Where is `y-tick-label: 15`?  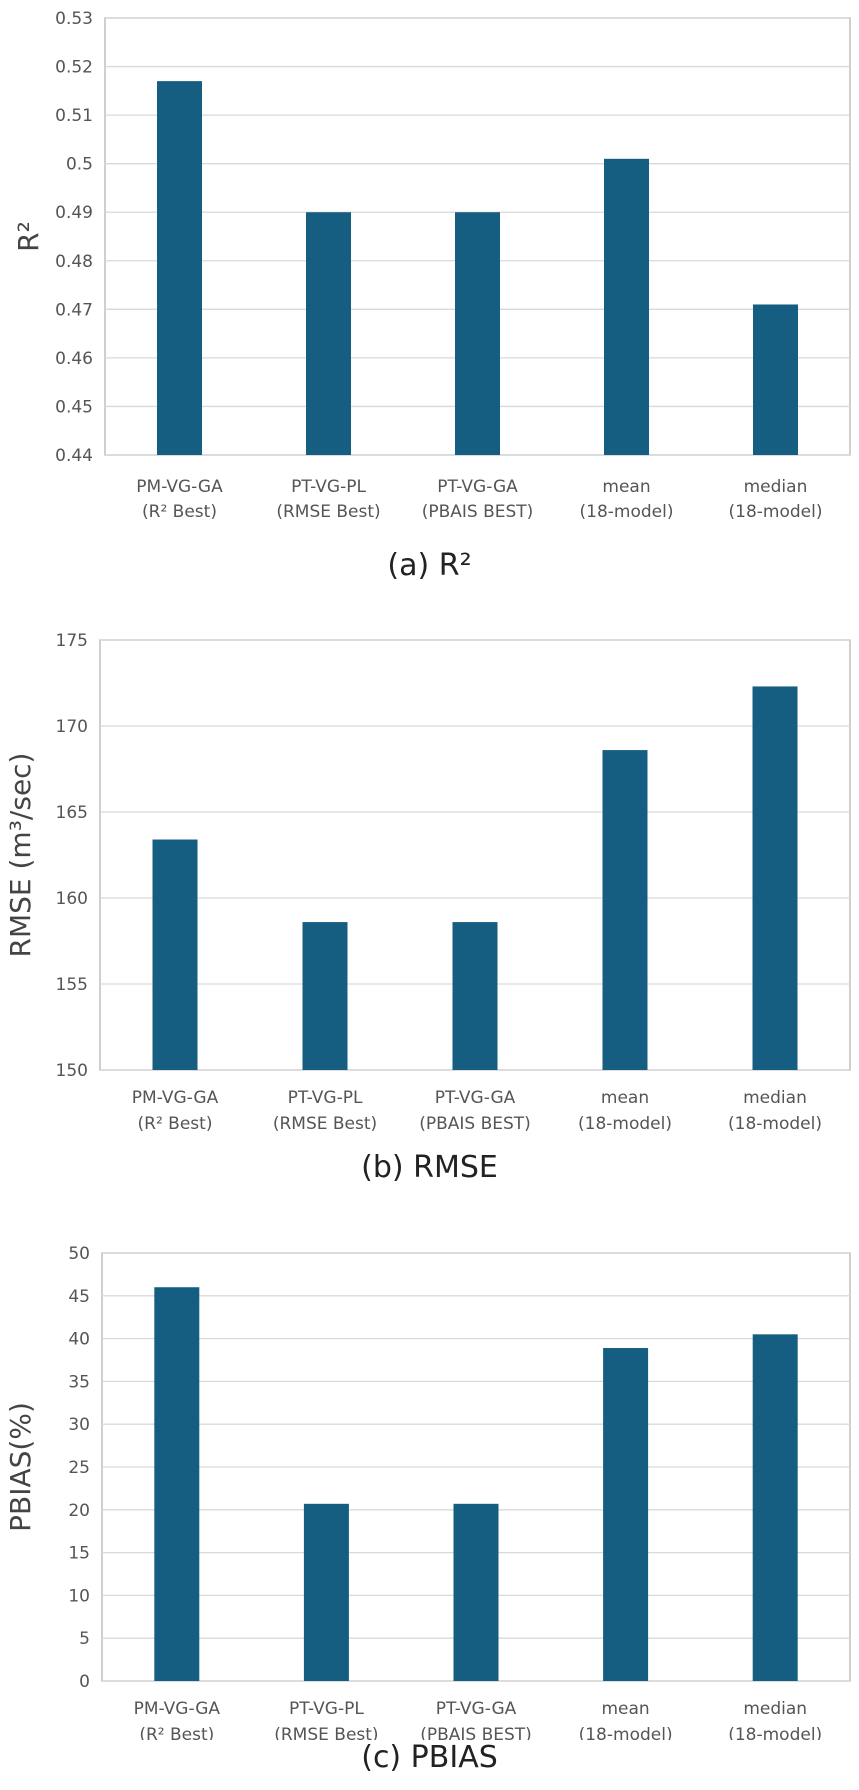
y-tick-label: 15 is located at coordinates (79, 1554).